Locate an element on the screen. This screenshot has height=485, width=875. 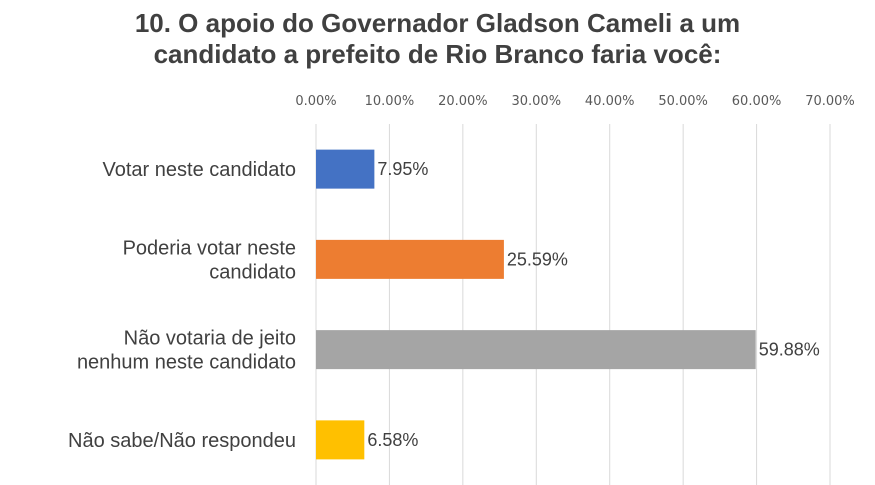
category-label-line: Votar neste candidato is located at coordinates (199, 170).